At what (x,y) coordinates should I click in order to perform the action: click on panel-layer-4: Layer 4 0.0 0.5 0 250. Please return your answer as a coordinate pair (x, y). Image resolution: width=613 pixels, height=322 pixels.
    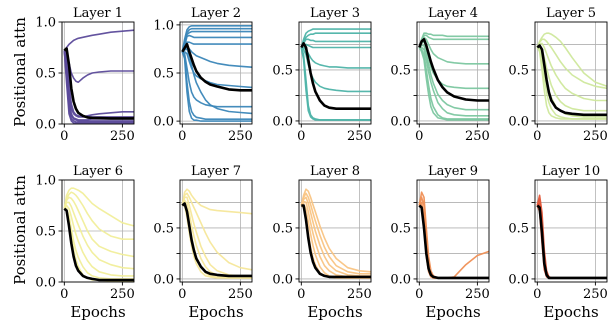
    Looking at the image, I should click on (439, 75).